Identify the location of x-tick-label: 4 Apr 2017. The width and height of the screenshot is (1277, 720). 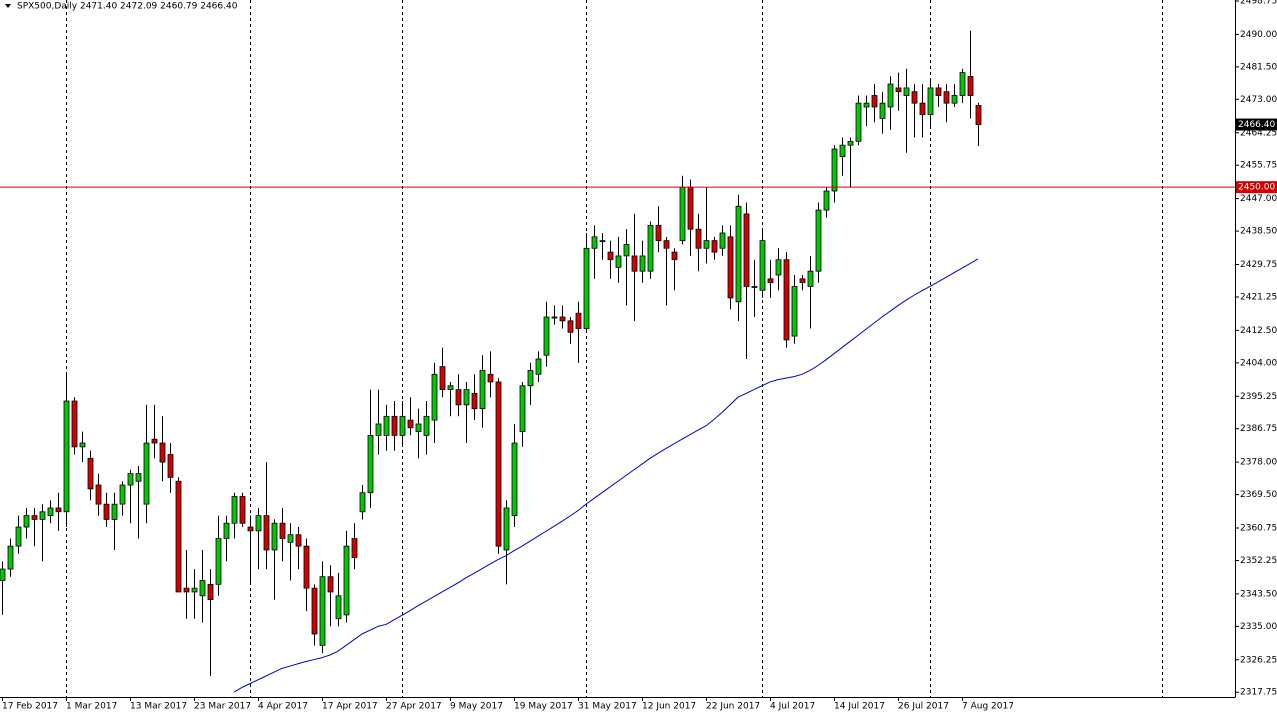
(283, 707).